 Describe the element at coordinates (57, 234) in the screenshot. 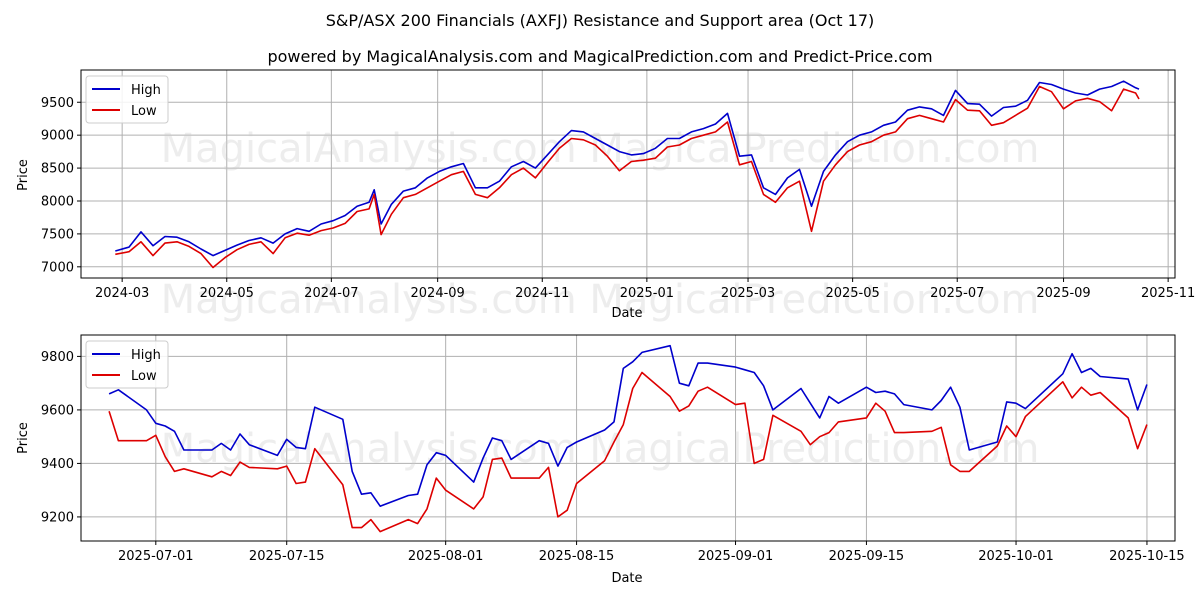

I see `top-y-tick-label: 7500` at that location.